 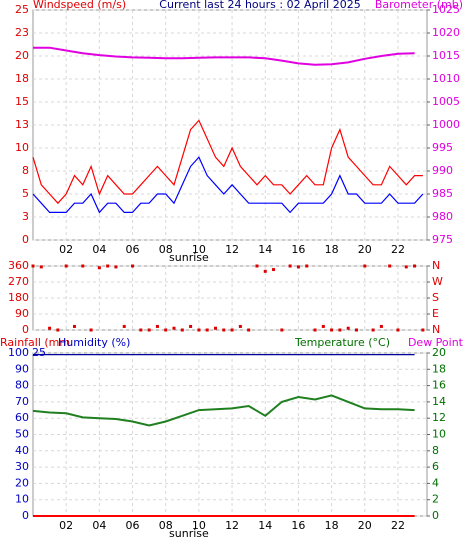 I want to click on y-tick-label: 15, so click(x=22, y=101).